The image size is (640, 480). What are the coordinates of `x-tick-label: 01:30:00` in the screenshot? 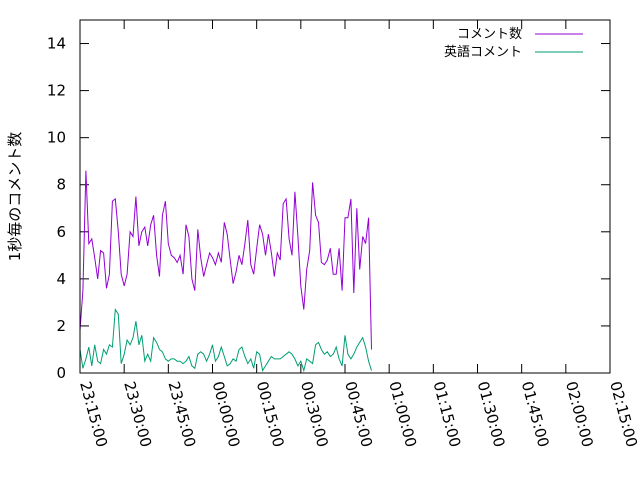 It's located at (491, 414).